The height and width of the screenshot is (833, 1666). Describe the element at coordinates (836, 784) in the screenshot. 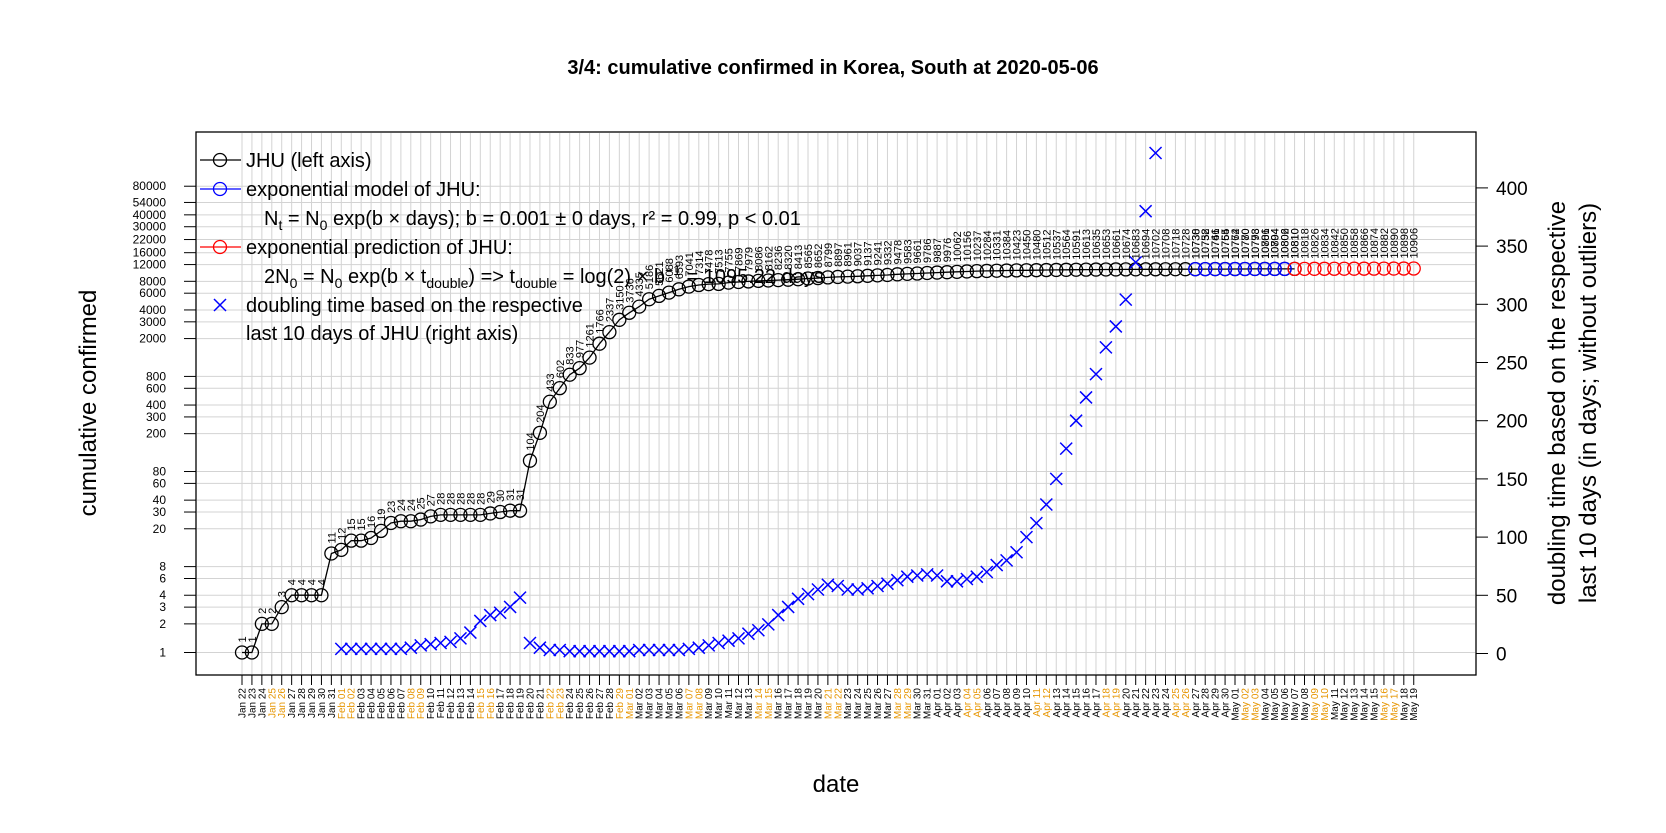

I see `x-axis-label: date` at that location.